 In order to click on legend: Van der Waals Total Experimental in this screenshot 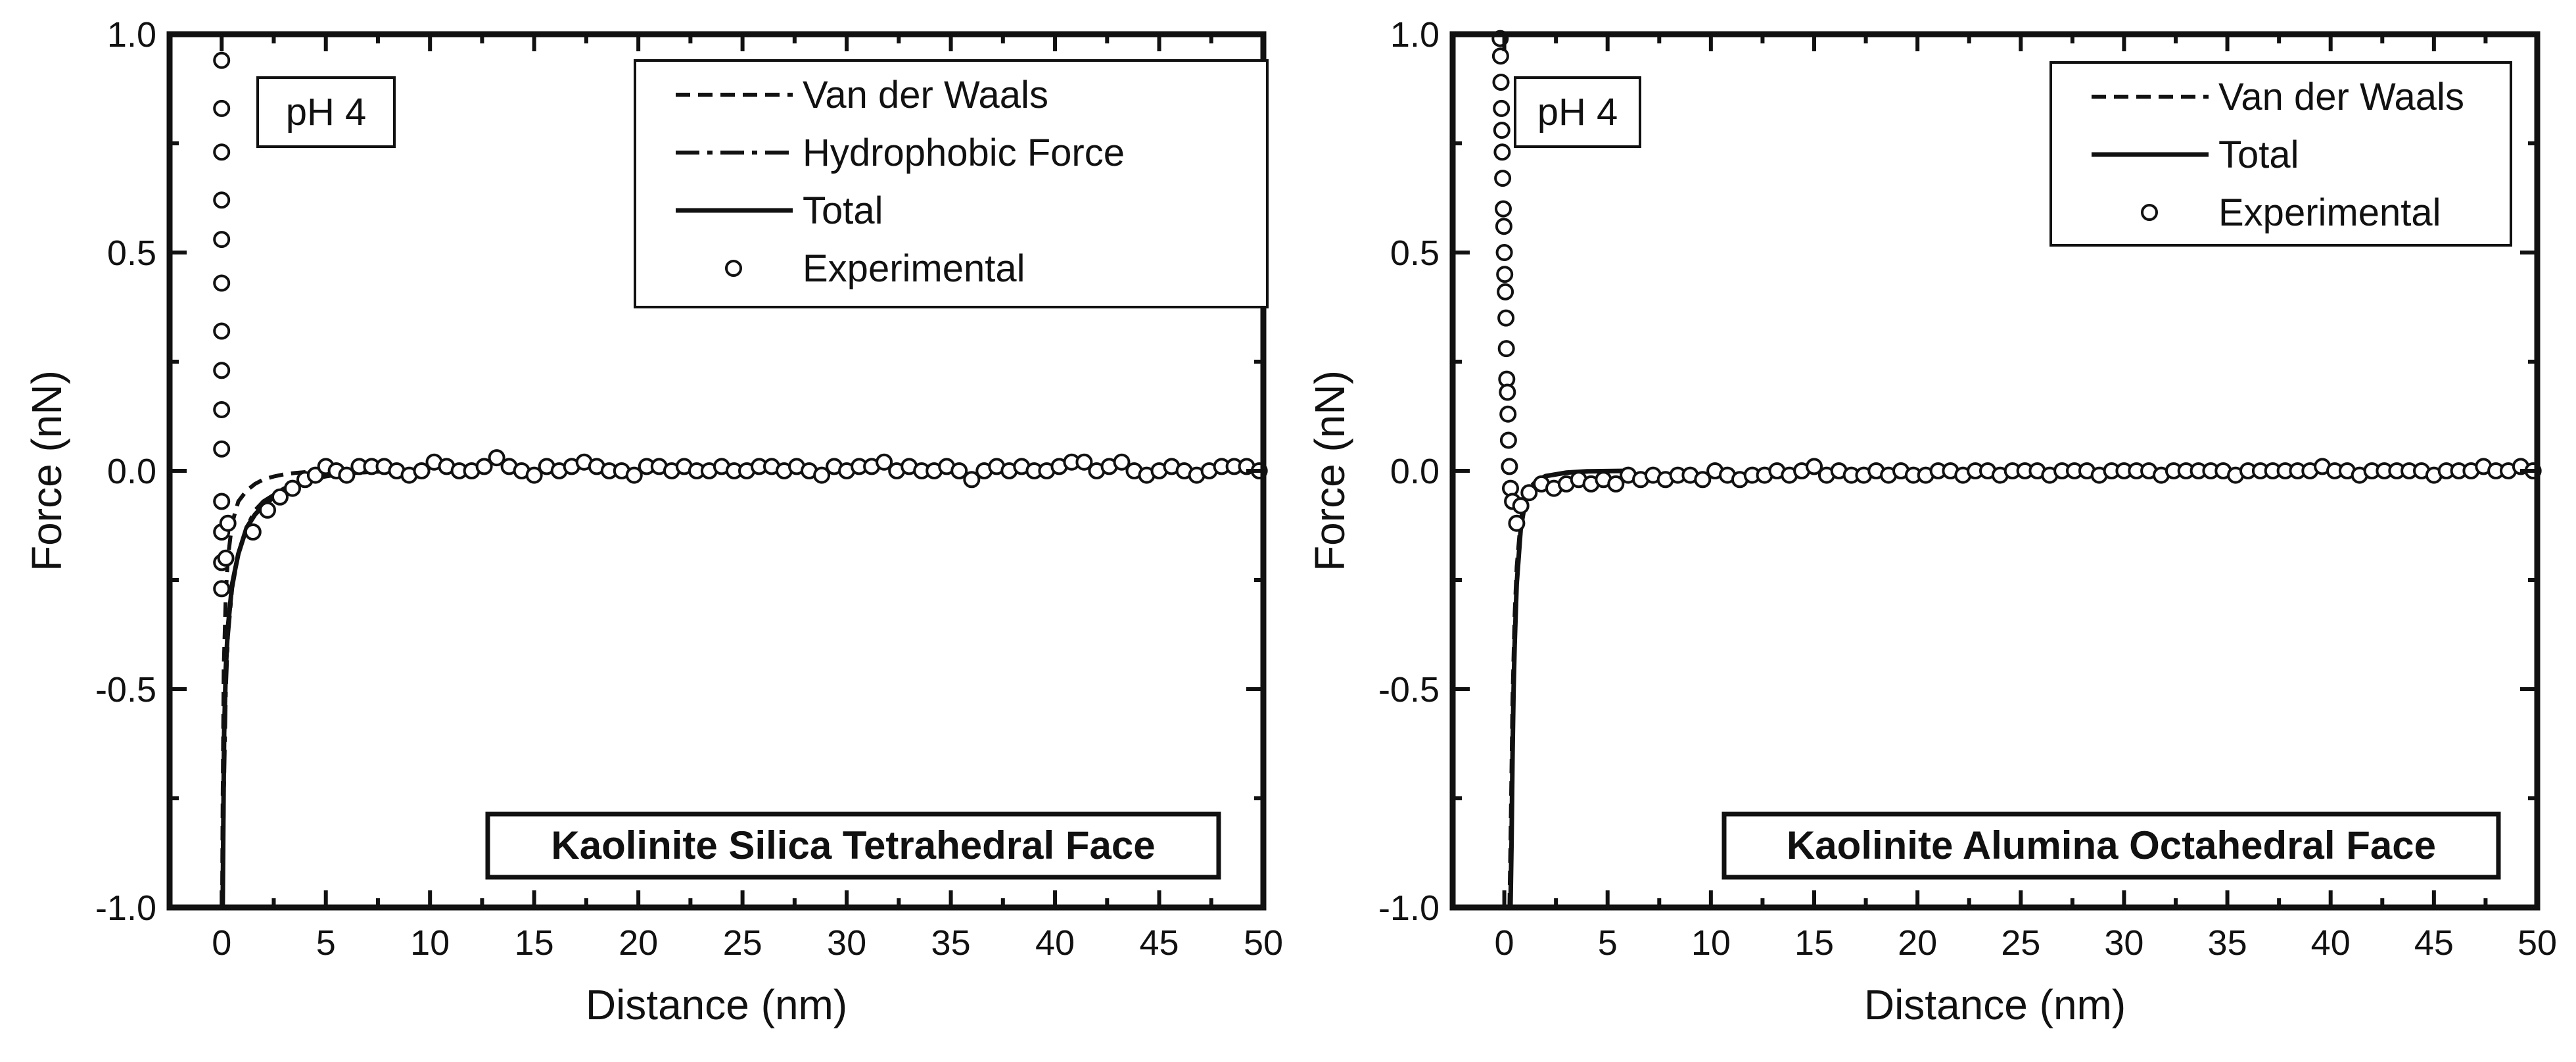, I will do `click(2280, 154)`.